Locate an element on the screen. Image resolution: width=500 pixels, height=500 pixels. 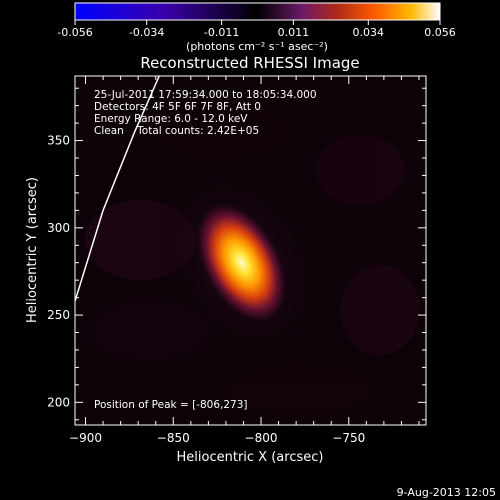
colorbar-tick-label: -0.034 is located at coordinates (146, 32).